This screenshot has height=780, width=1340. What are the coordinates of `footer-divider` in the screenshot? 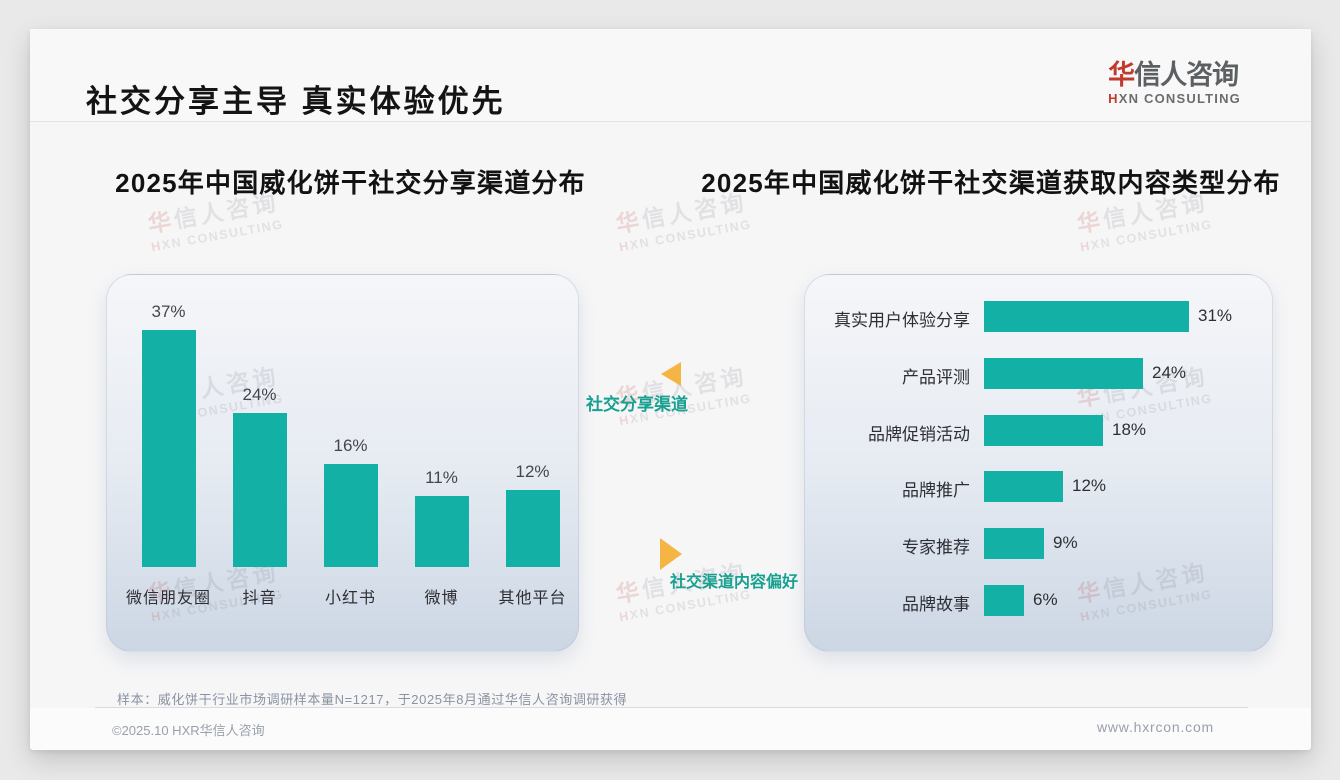 It's located at (671, 707).